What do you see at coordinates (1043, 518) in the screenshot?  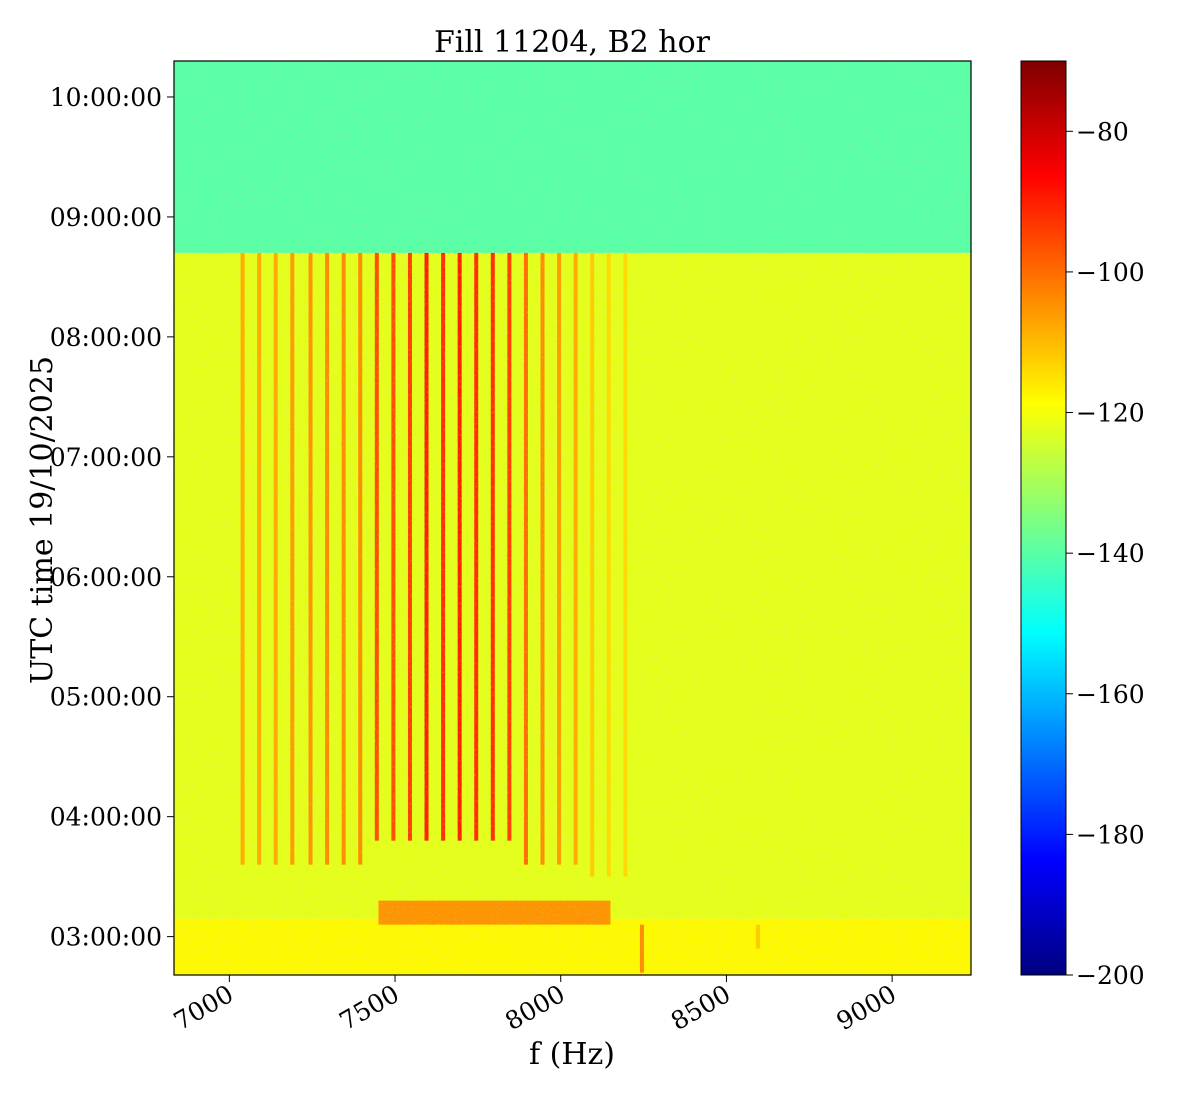 I see `colorbar-gradient` at bounding box center [1043, 518].